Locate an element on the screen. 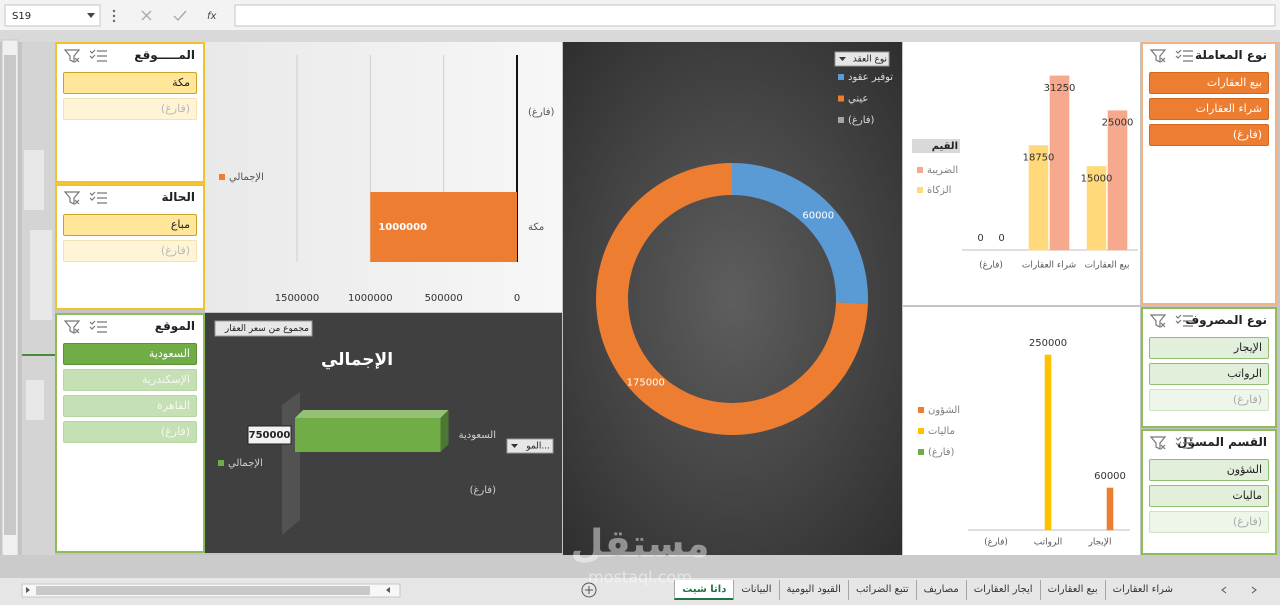 The height and width of the screenshot is (605, 1280). field-button is located at coordinates (263, 328).